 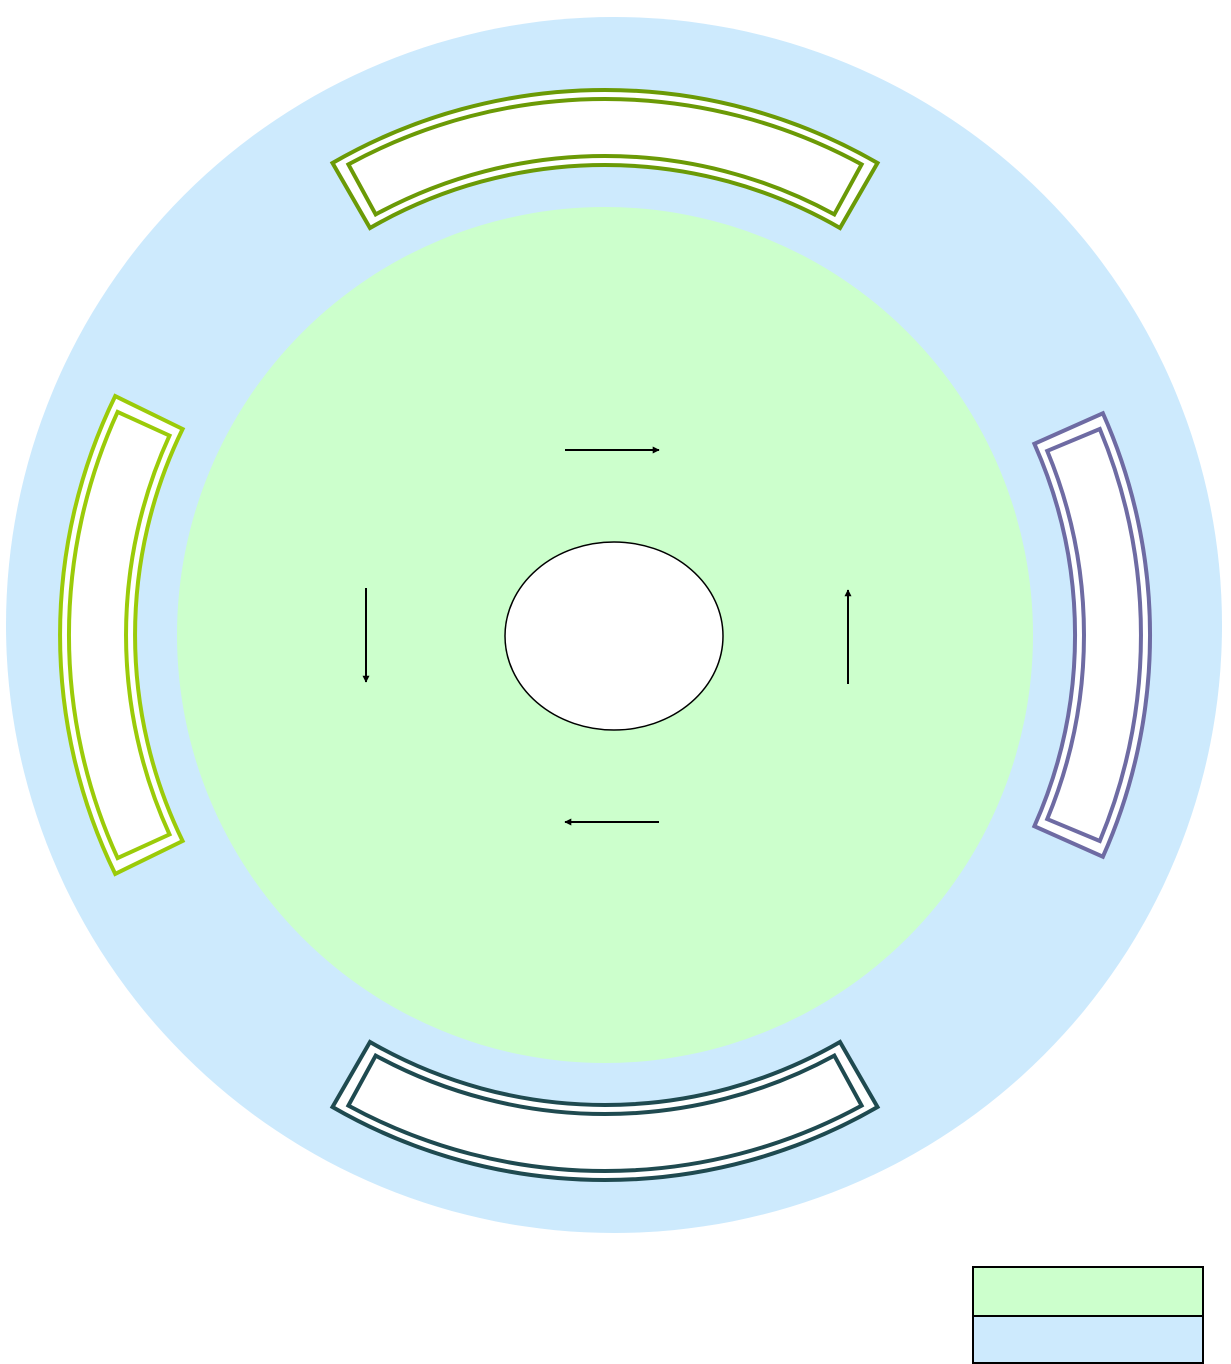 What do you see at coordinates (122, 635) in the screenshot?
I see `segment-left` at bounding box center [122, 635].